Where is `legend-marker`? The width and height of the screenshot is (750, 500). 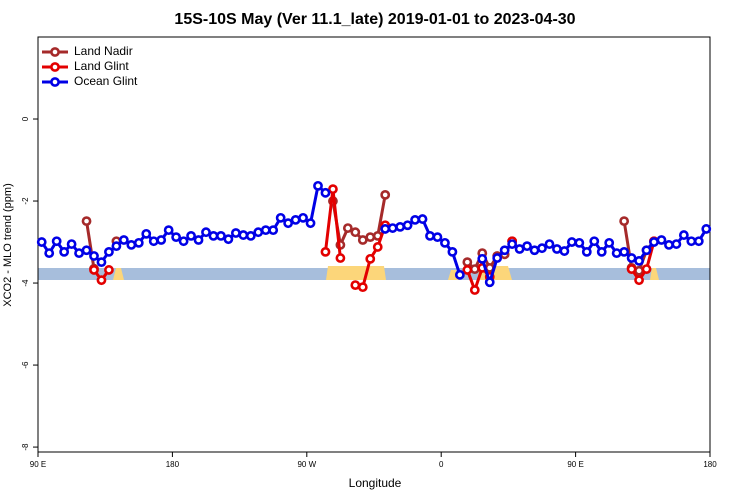
legend-marker is located at coordinates (55, 82).